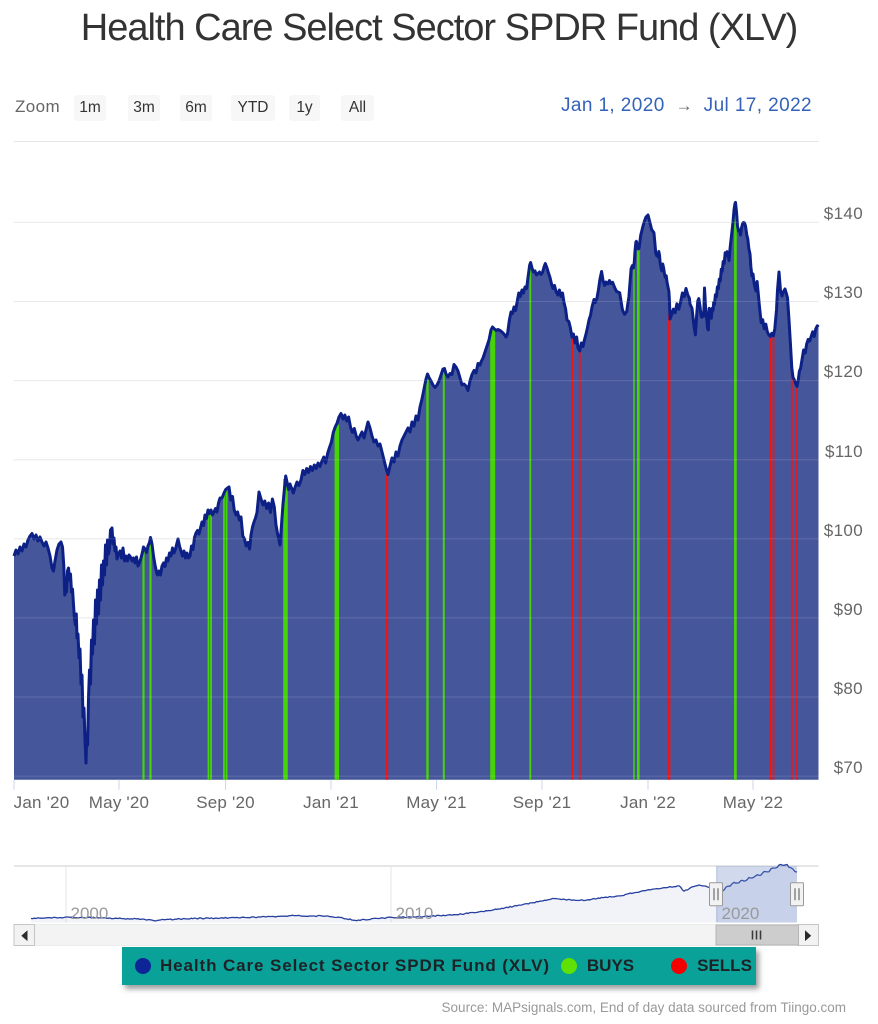  I want to click on svg-text: 2000, so click(90, 913).